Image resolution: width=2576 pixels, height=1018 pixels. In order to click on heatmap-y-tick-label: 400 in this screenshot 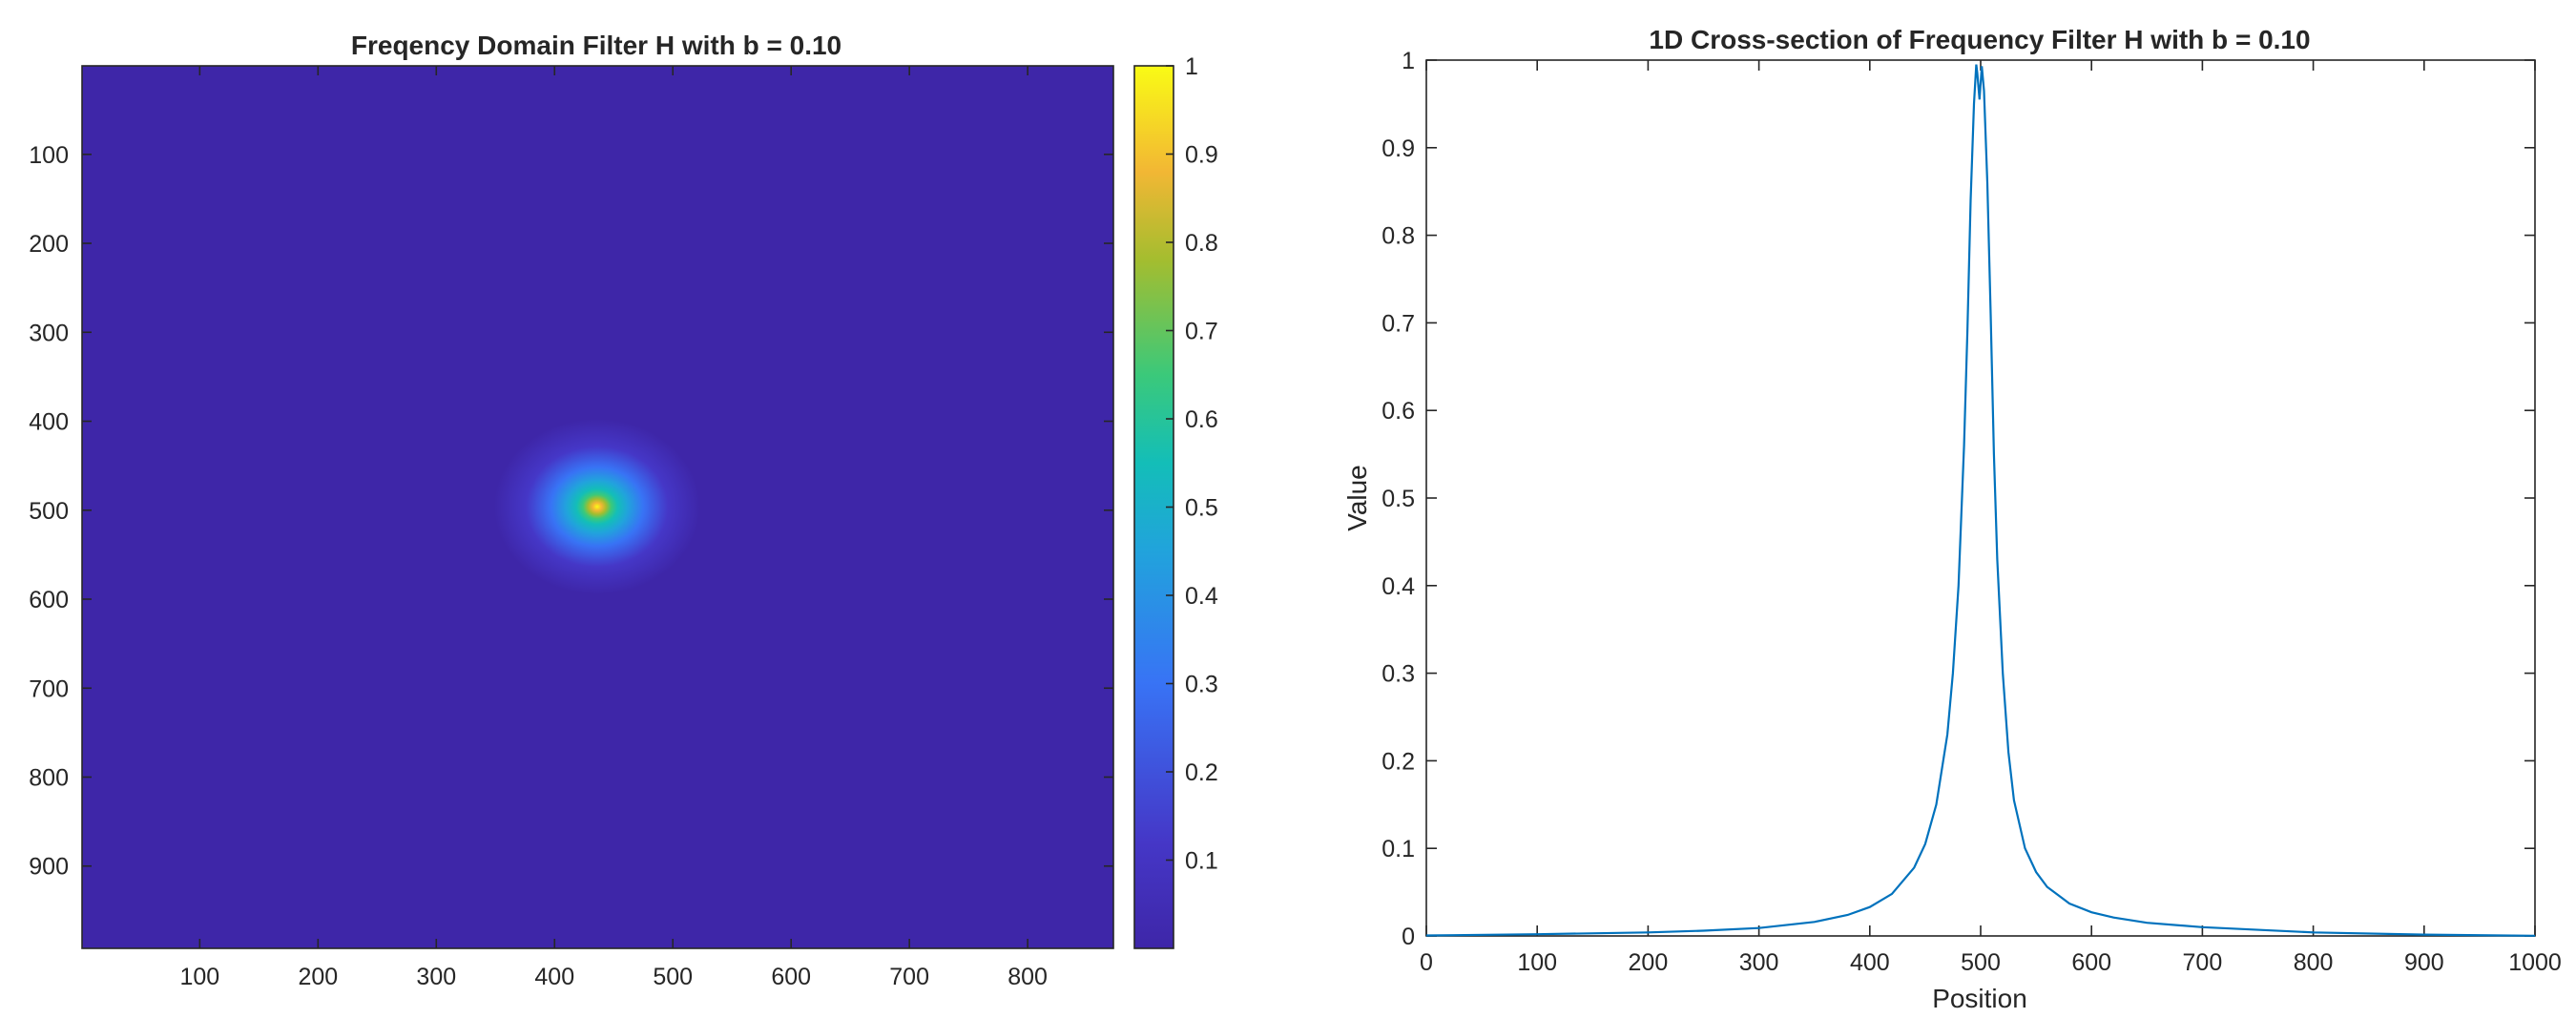, I will do `click(49, 422)`.